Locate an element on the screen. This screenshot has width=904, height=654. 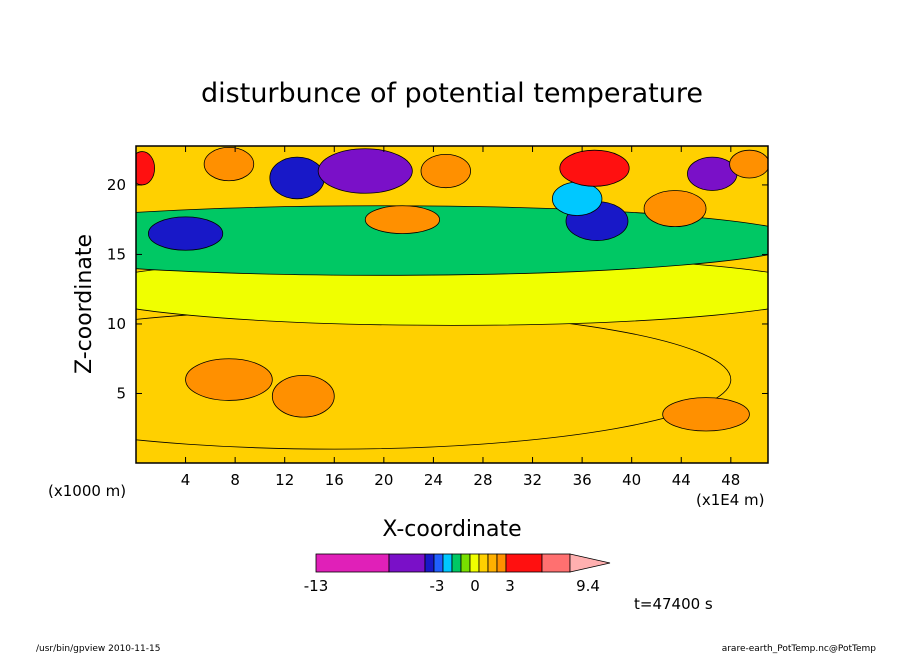
x-axis-unit-left: (x1000 m) is located at coordinates (87, 491).